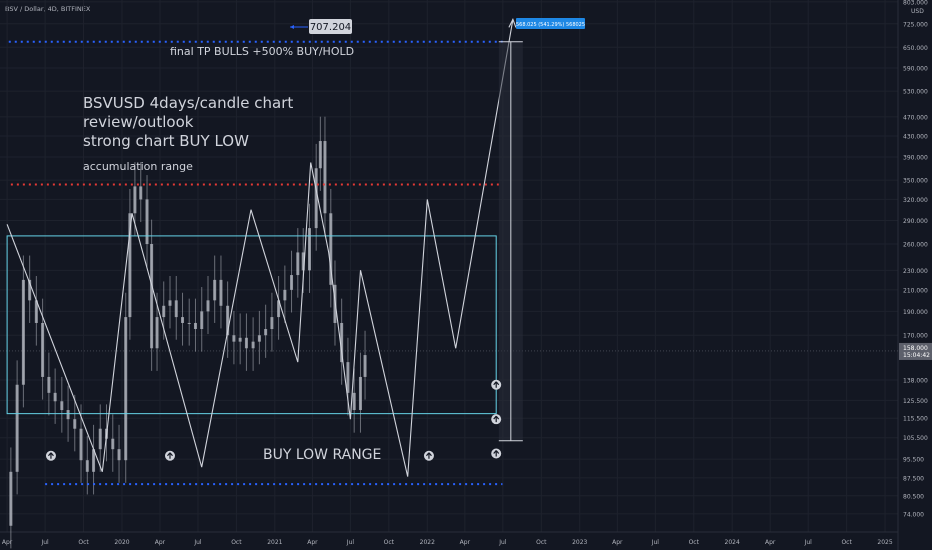  What do you see at coordinates (913, 496) in the screenshot?
I see `y-tick-label: 80.500` at bounding box center [913, 496].